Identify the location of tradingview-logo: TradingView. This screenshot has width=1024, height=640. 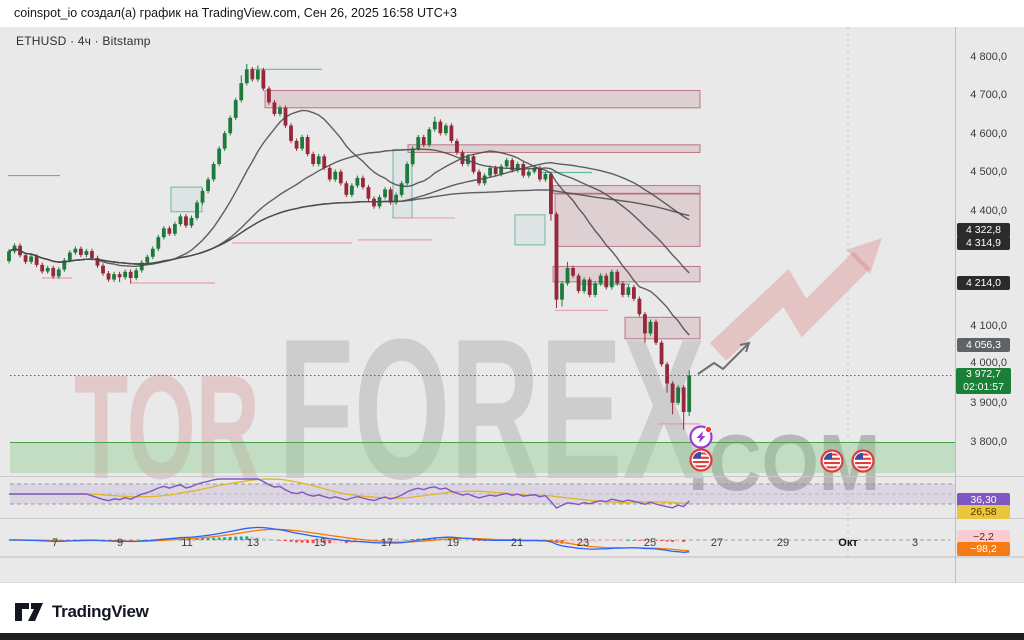
(81, 612).